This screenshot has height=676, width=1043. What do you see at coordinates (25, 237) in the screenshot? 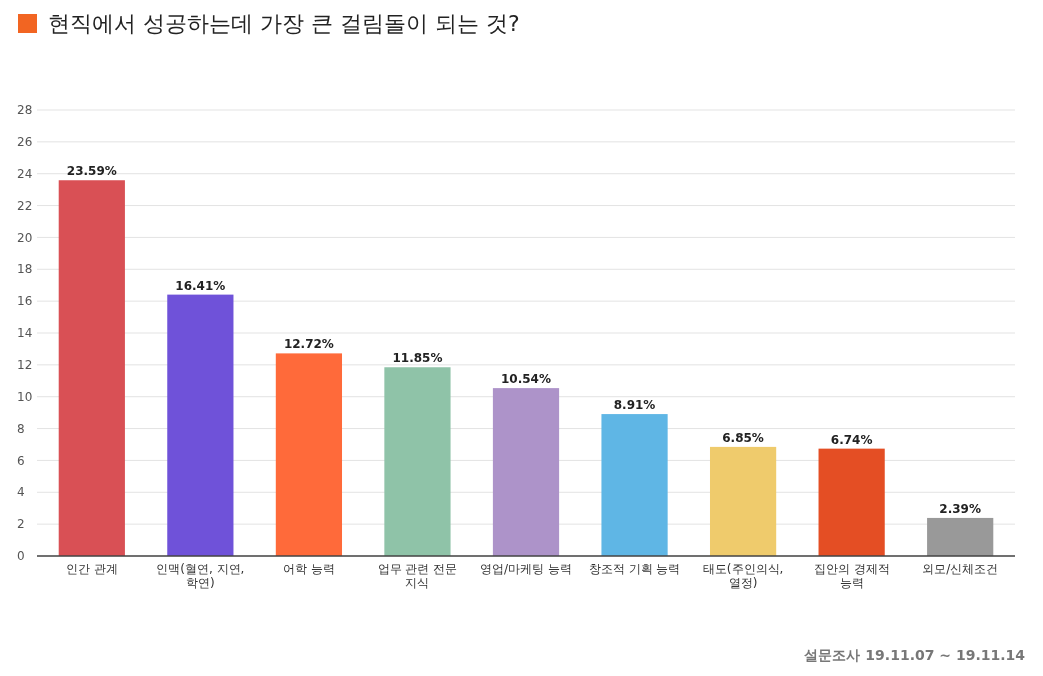
I see `y-tick-label: 20` at bounding box center [25, 237].